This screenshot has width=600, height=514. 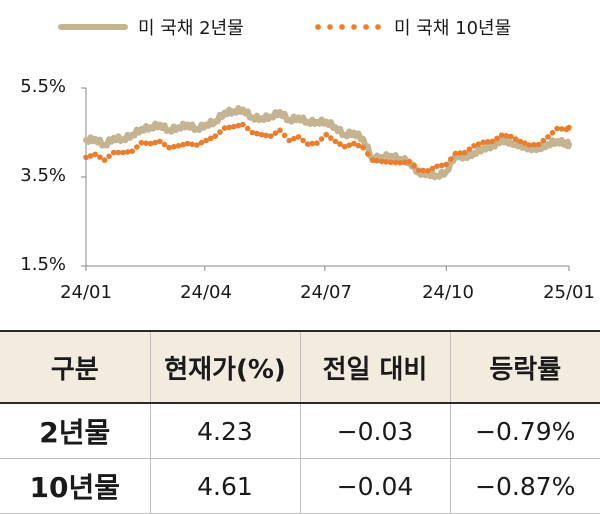 What do you see at coordinates (43, 86) in the screenshot?
I see `y-tick-label: 5.5%` at bounding box center [43, 86].